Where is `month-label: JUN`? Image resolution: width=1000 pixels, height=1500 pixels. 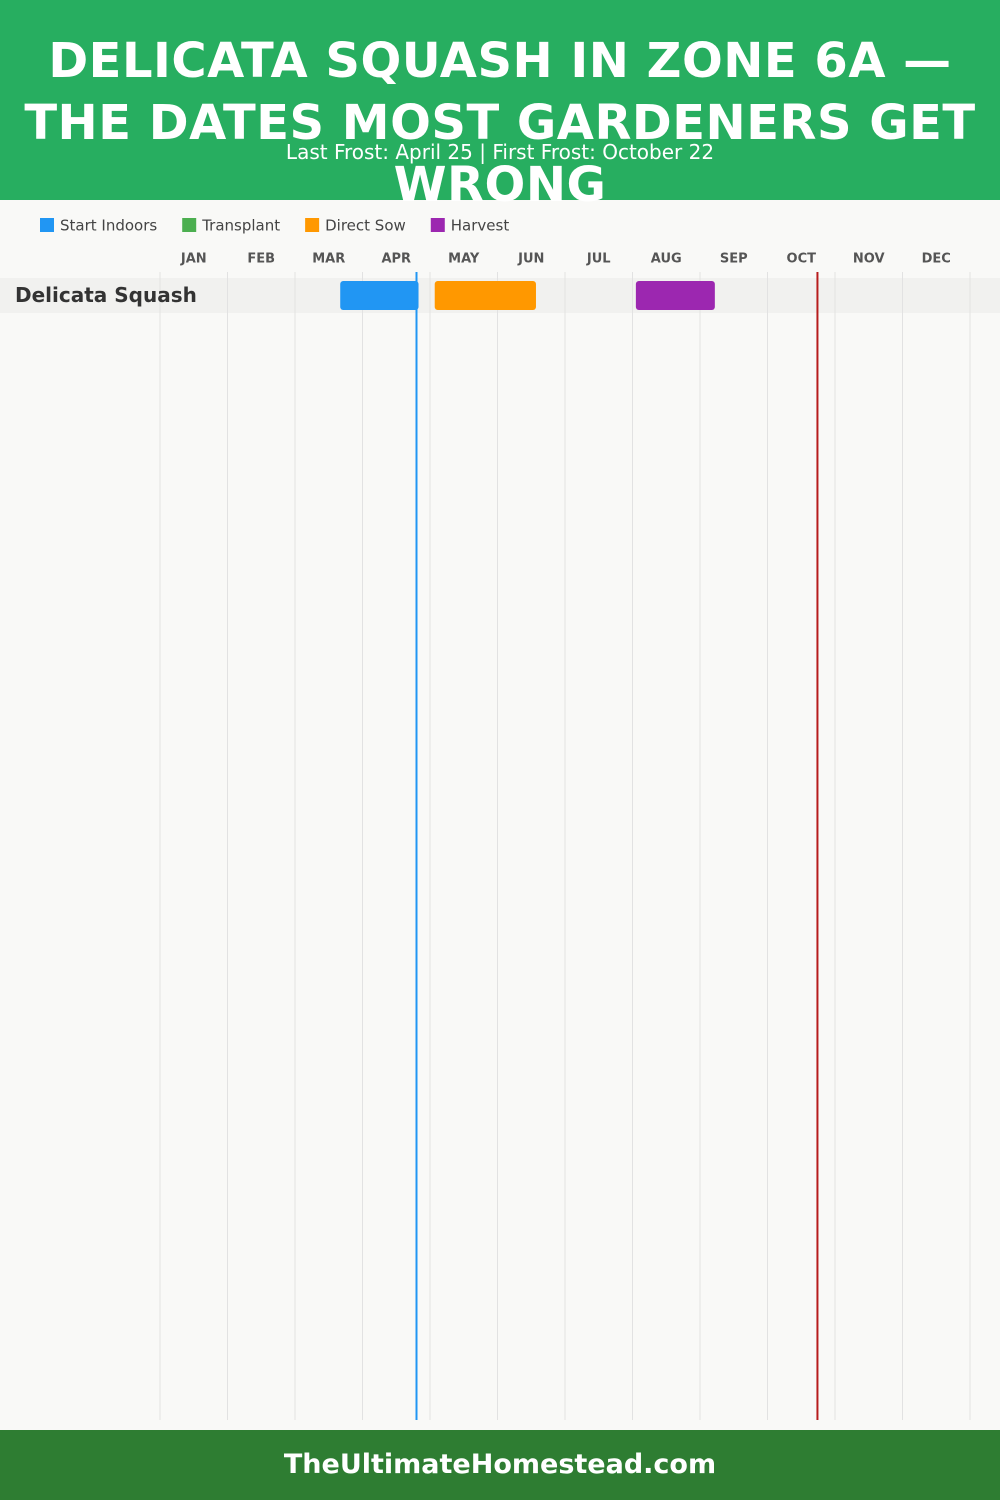 month-label: JUN is located at coordinates (530, 259).